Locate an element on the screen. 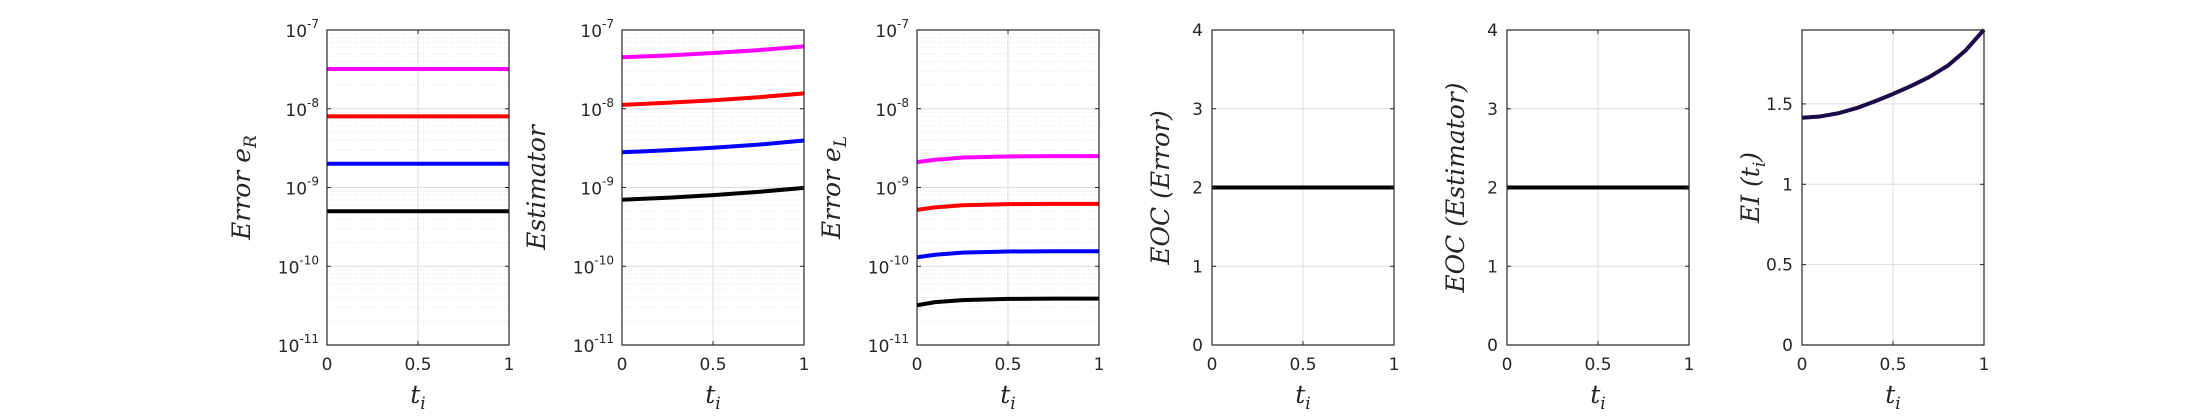 Image resolution: width=2187 pixels, height=417 pixels. y-axis-label: EOC (Estimator) is located at coordinates (1455, 187).